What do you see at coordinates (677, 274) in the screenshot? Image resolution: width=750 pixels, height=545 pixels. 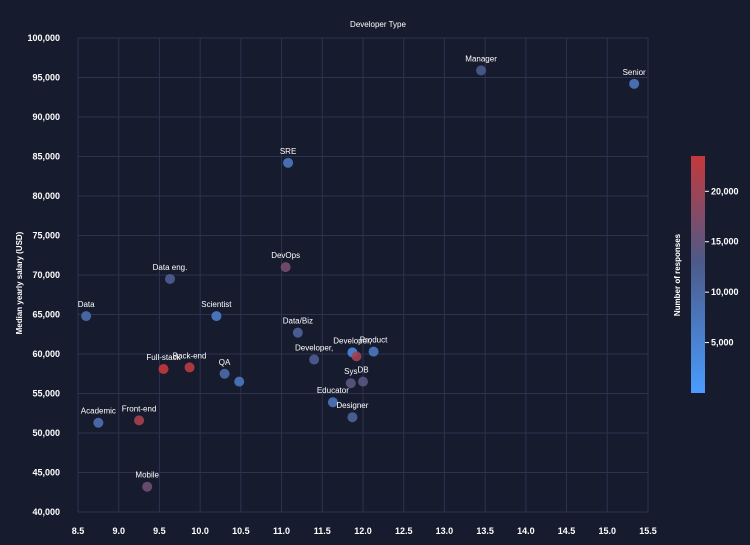 I see `colorbar-title: Number of responses` at bounding box center [677, 274].